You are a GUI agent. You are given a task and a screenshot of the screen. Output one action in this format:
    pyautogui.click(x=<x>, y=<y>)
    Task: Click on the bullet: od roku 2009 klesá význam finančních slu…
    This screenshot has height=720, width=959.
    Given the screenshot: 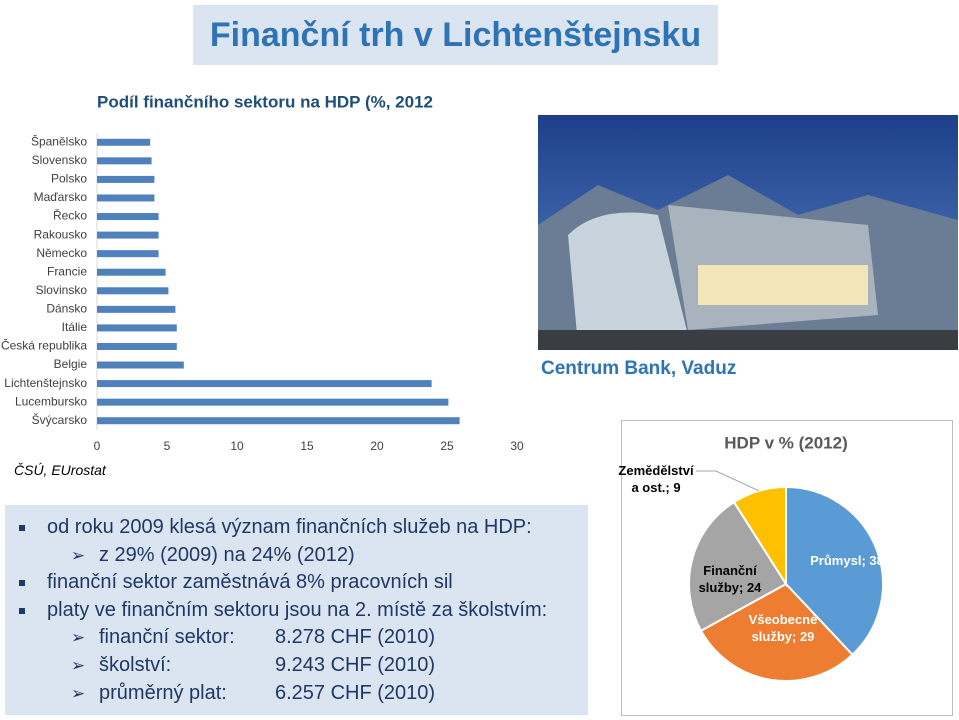 What is the action you would take?
    pyautogui.click(x=296, y=528)
    